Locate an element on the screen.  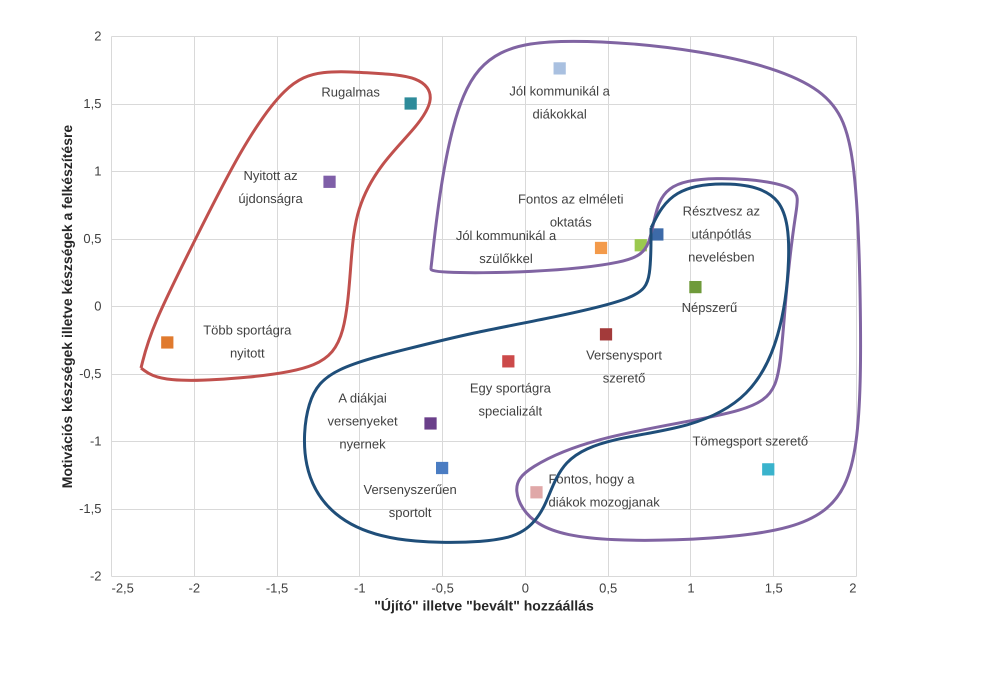
series-label: Versenysport szerető is located at coordinates (624, 366).